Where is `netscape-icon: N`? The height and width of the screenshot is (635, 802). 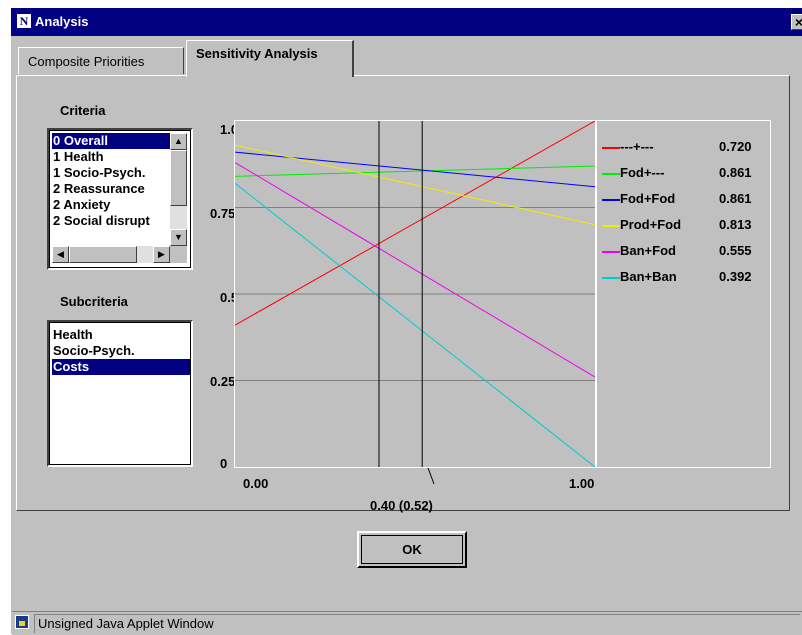 netscape-icon: N is located at coordinates (24, 21).